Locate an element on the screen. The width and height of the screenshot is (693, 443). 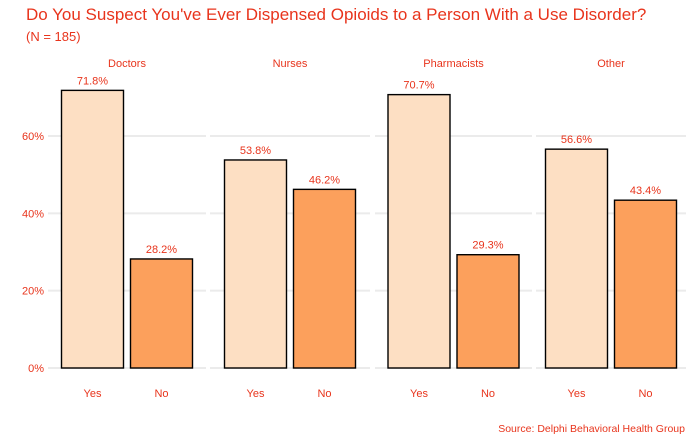
y-tick-label: 0% is located at coordinates (36, 369).